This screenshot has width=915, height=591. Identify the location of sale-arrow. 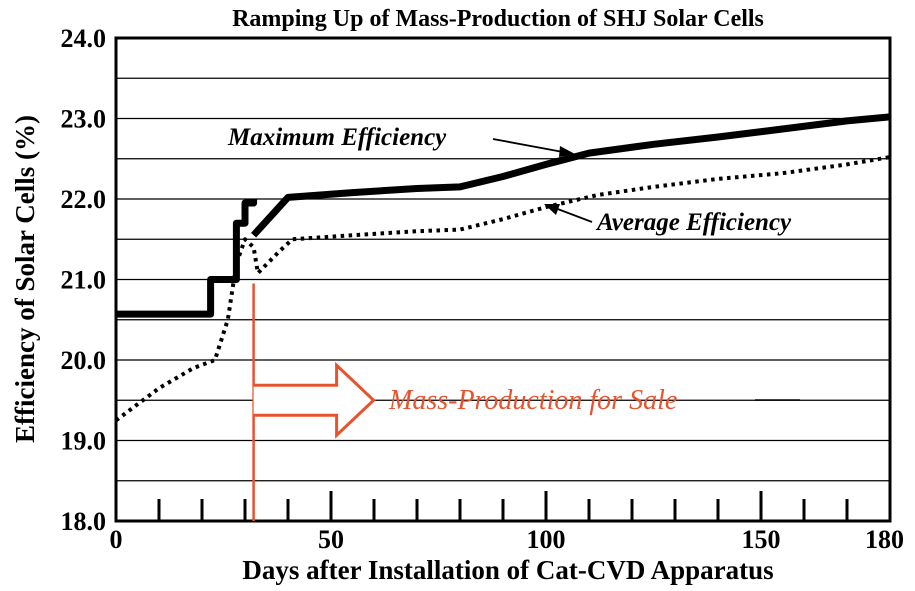
(314, 400).